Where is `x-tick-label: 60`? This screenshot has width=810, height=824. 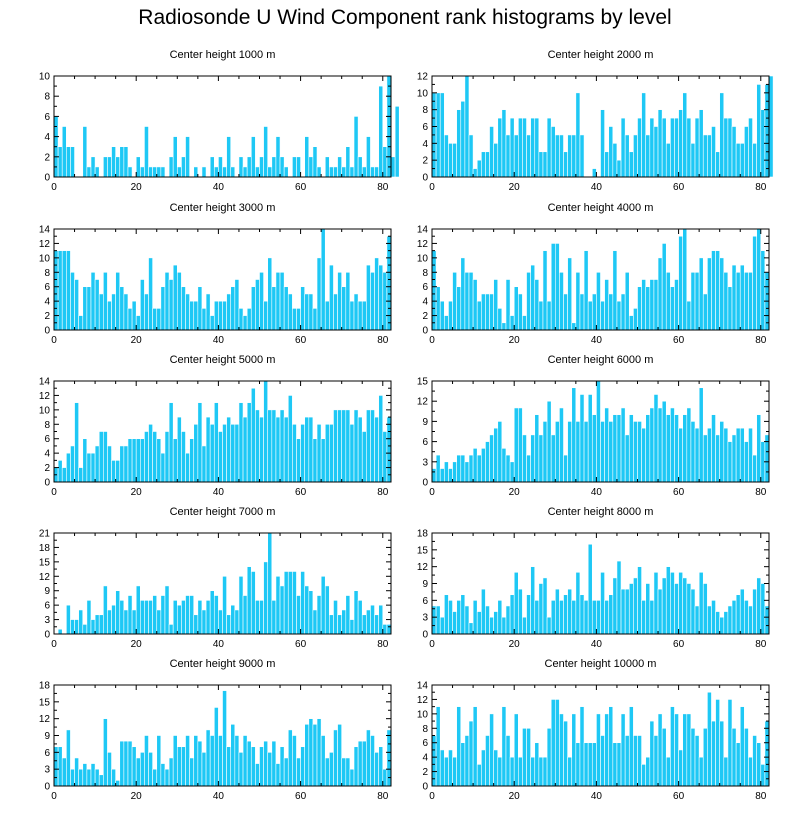
x-tick-label: 60 is located at coordinates (679, 492).